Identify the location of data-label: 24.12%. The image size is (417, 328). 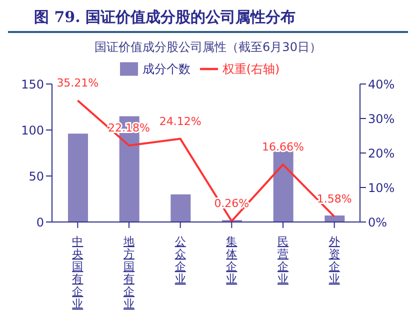
(180, 121).